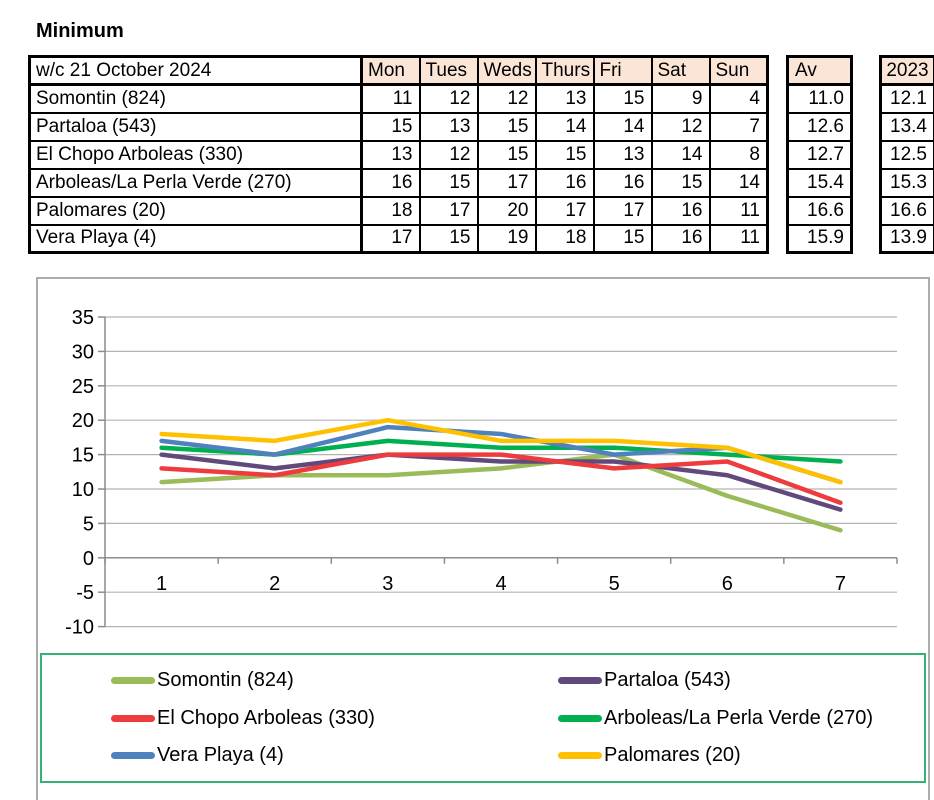 The height and width of the screenshot is (800, 934). Describe the element at coordinates (83, 421) in the screenshot. I see `y-axis-label: 20` at that location.